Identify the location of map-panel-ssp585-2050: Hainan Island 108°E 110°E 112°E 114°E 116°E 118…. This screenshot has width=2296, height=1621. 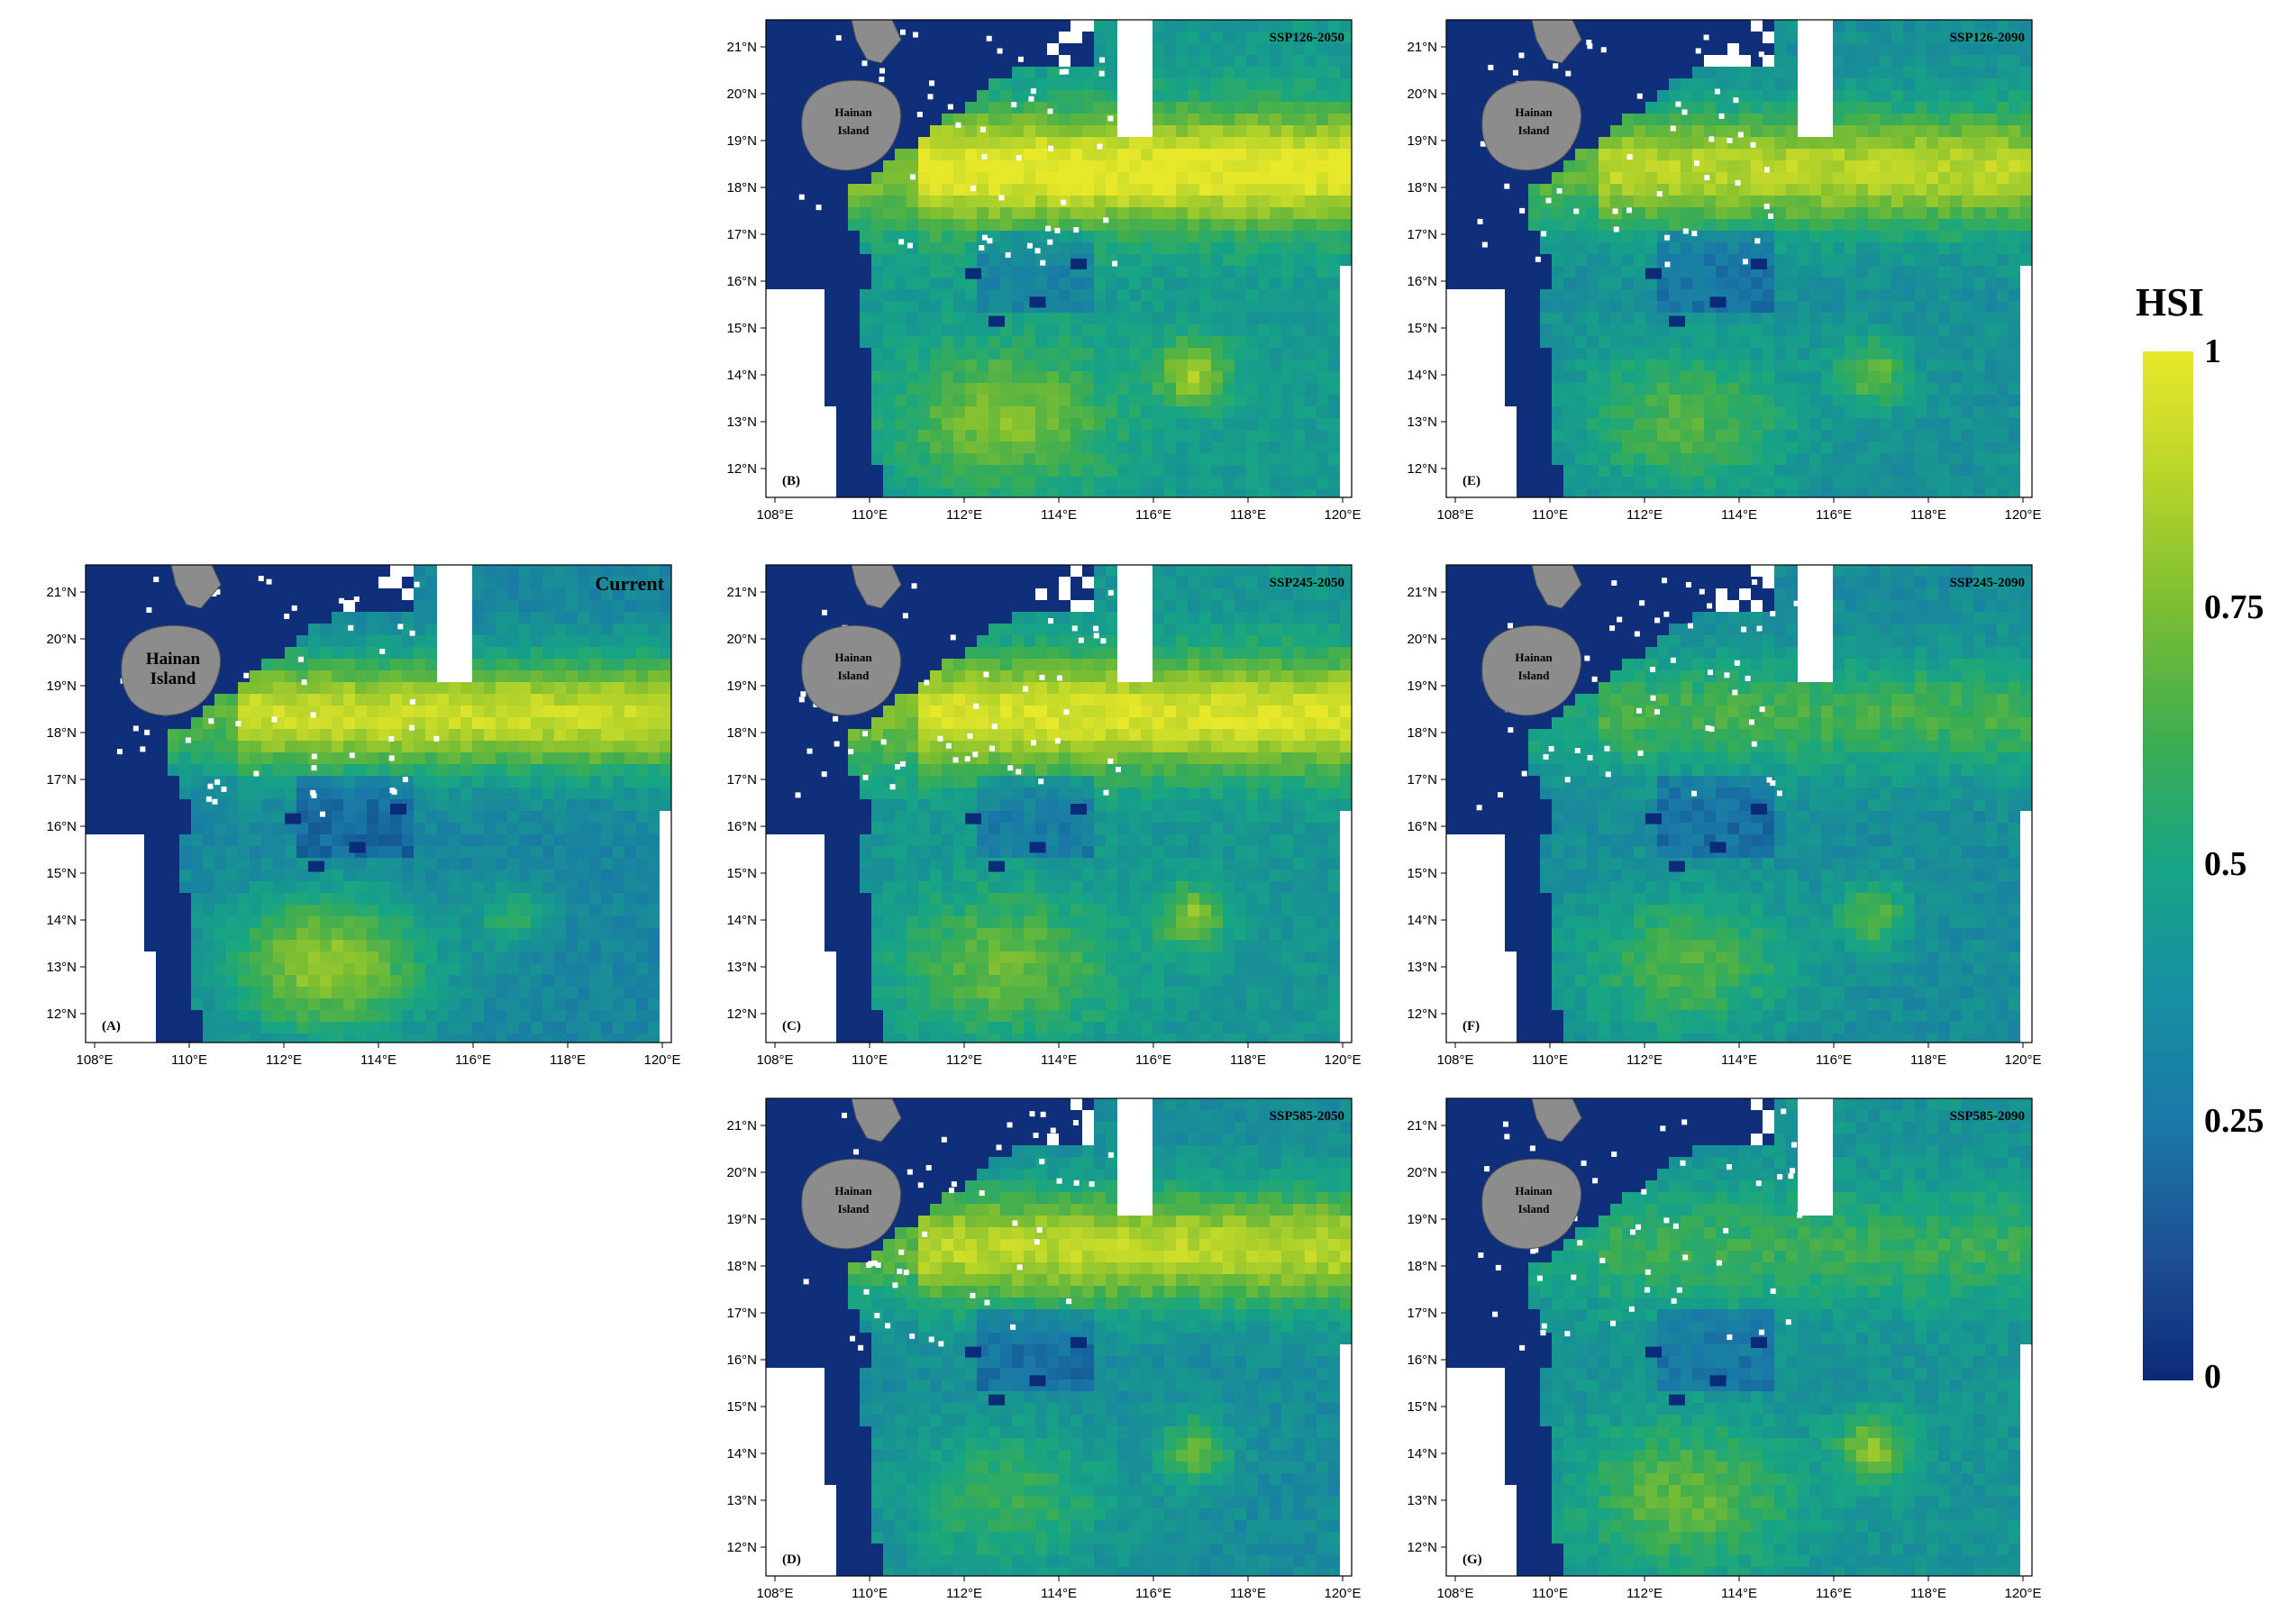
(1031, 1354).